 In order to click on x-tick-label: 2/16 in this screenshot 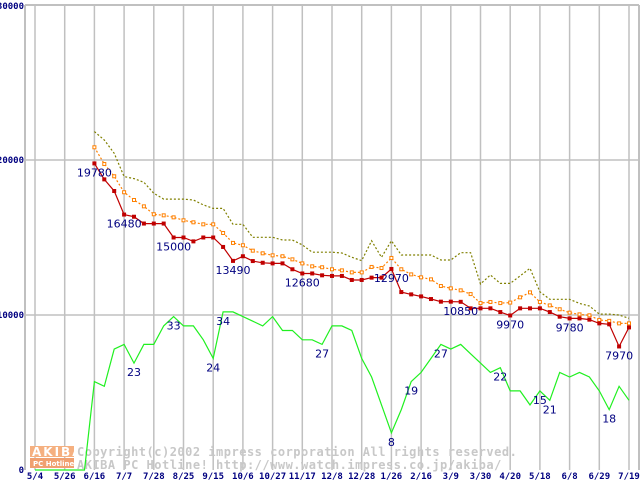, I will do `click(421, 476)`.